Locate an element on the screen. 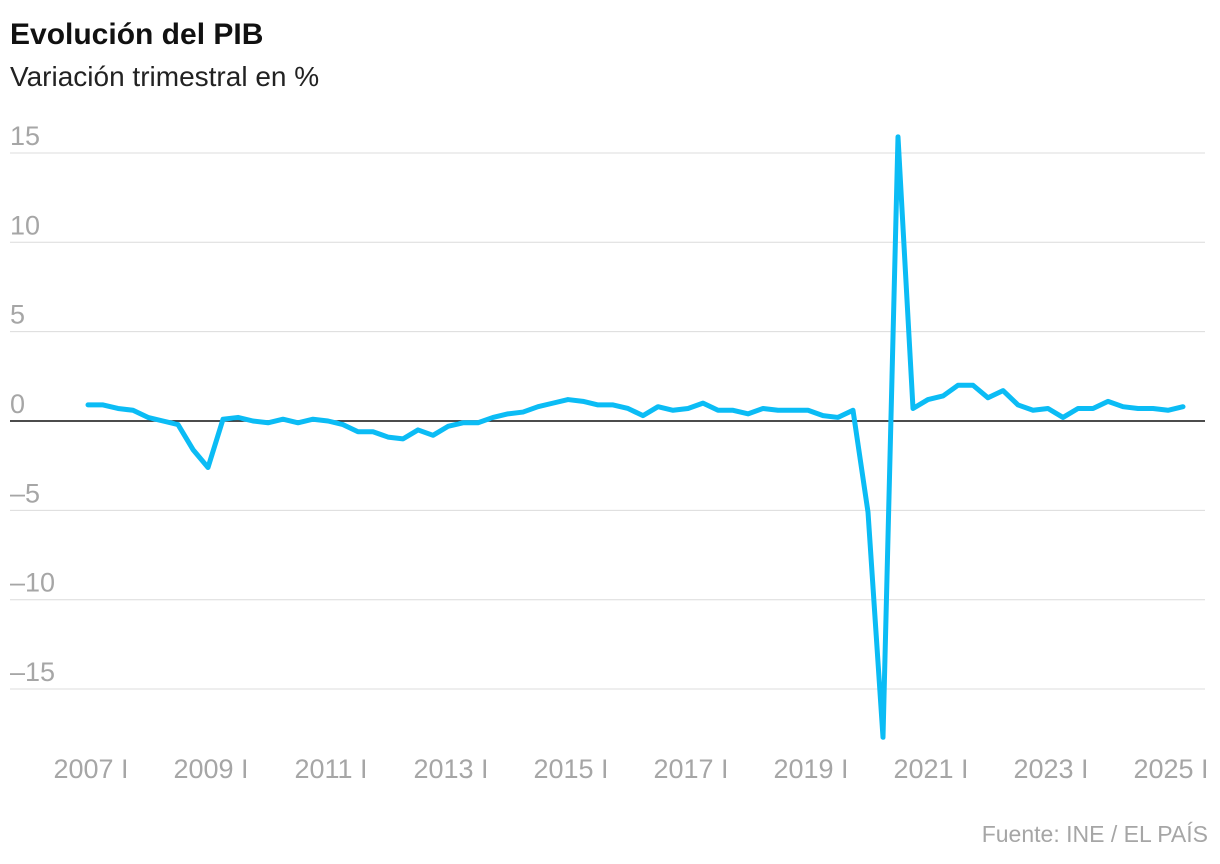 The width and height of the screenshot is (1220, 864). x-tick-label: 2021 I is located at coordinates (930, 769).